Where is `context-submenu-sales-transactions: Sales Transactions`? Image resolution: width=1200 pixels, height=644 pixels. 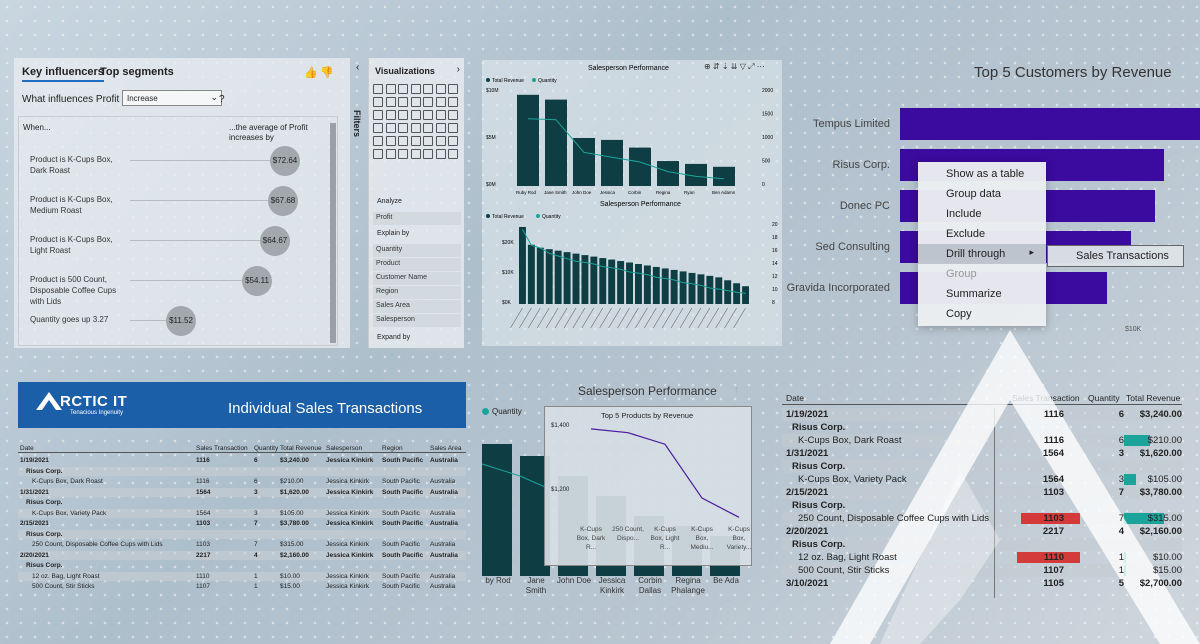
context-submenu-sales-transactions: Sales Transactions is located at coordinates (1115, 256).